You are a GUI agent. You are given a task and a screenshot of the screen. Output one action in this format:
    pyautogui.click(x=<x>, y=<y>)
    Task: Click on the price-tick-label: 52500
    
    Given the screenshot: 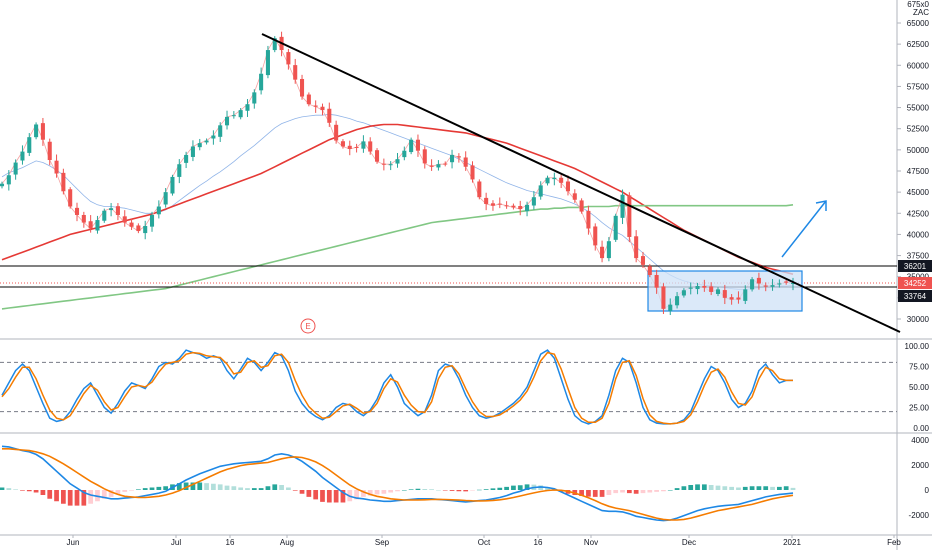 What is the action you would take?
    pyautogui.click(x=918, y=129)
    